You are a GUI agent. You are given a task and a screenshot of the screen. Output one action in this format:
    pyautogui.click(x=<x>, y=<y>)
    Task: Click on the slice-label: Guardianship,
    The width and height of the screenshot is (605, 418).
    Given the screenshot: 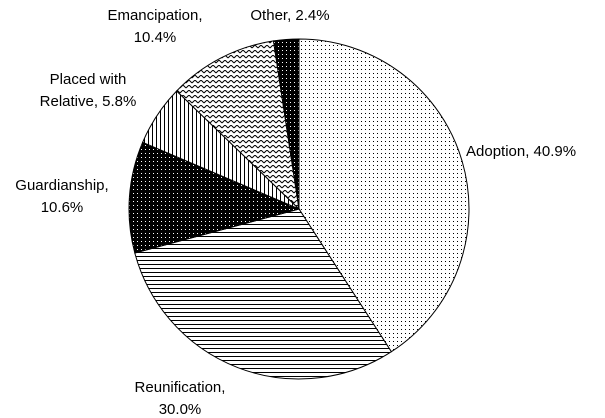 What is the action you would take?
    pyautogui.click(x=61, y=185)
    